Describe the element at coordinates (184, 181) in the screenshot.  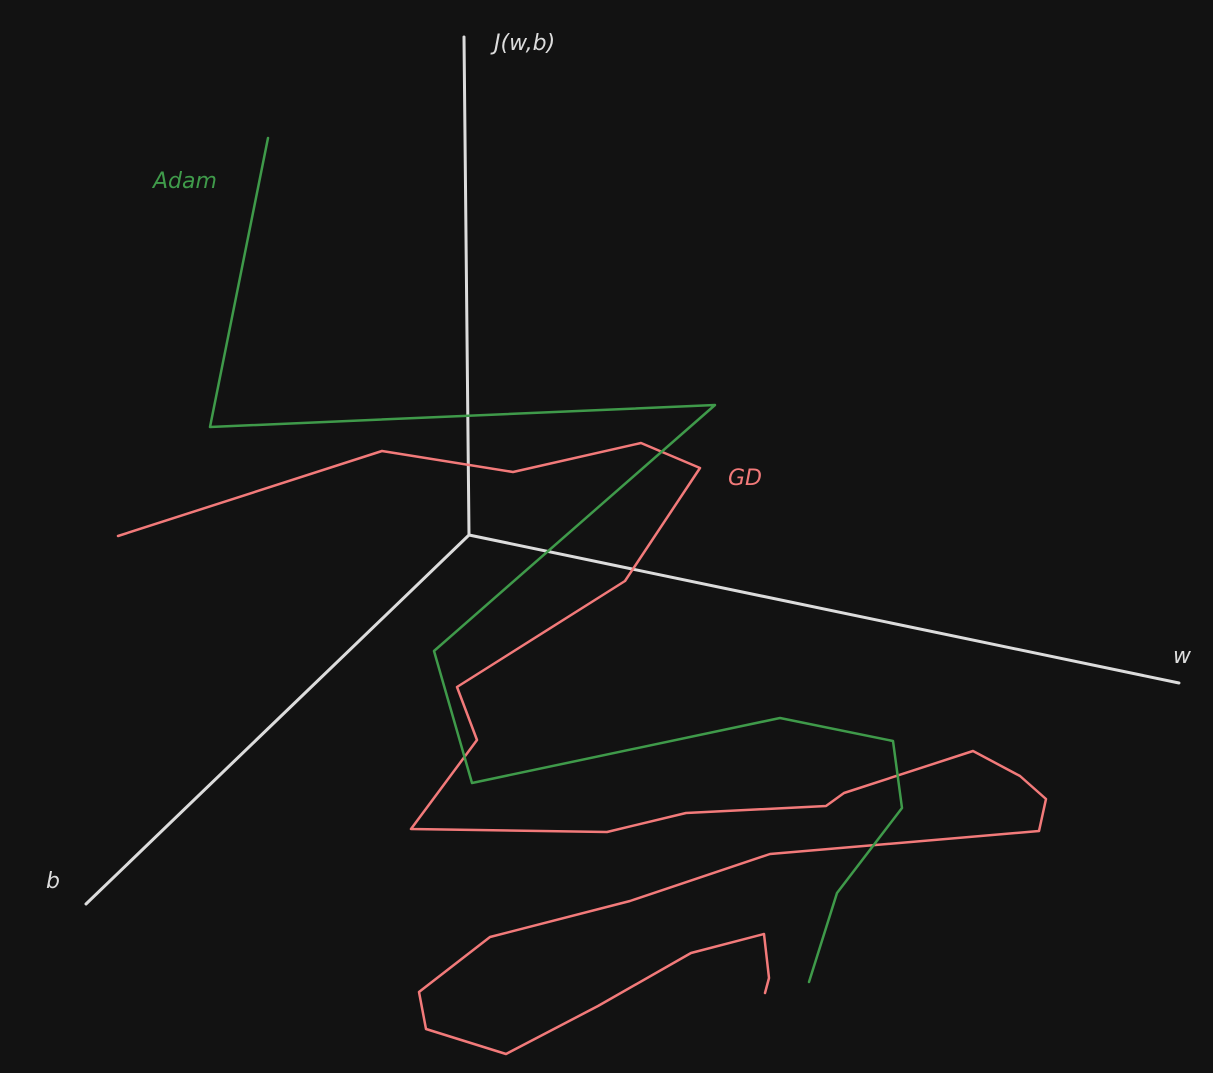
I see `adam-label: Adam` at that location.